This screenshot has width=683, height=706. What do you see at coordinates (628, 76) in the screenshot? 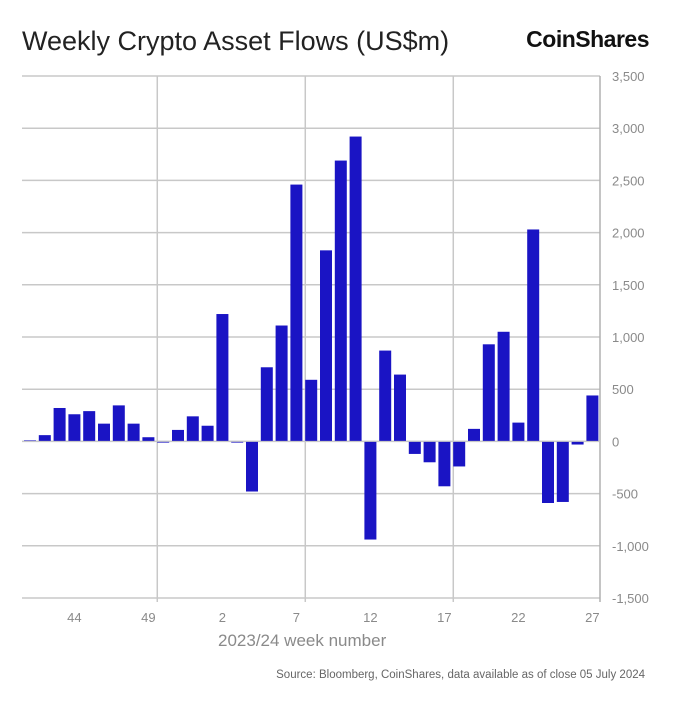
I see `y-tick-label: 3,500` at bounding box center [628, 76].